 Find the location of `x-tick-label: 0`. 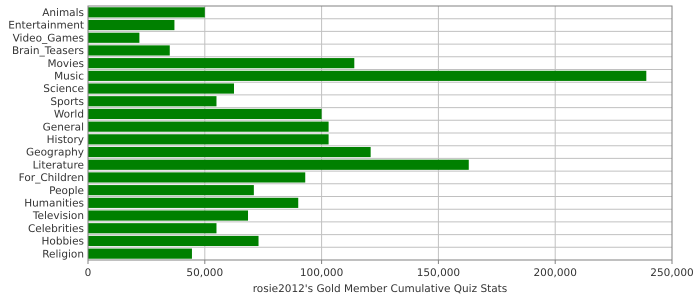

x-tick-label: 0 is located at coordinates (88, 273).